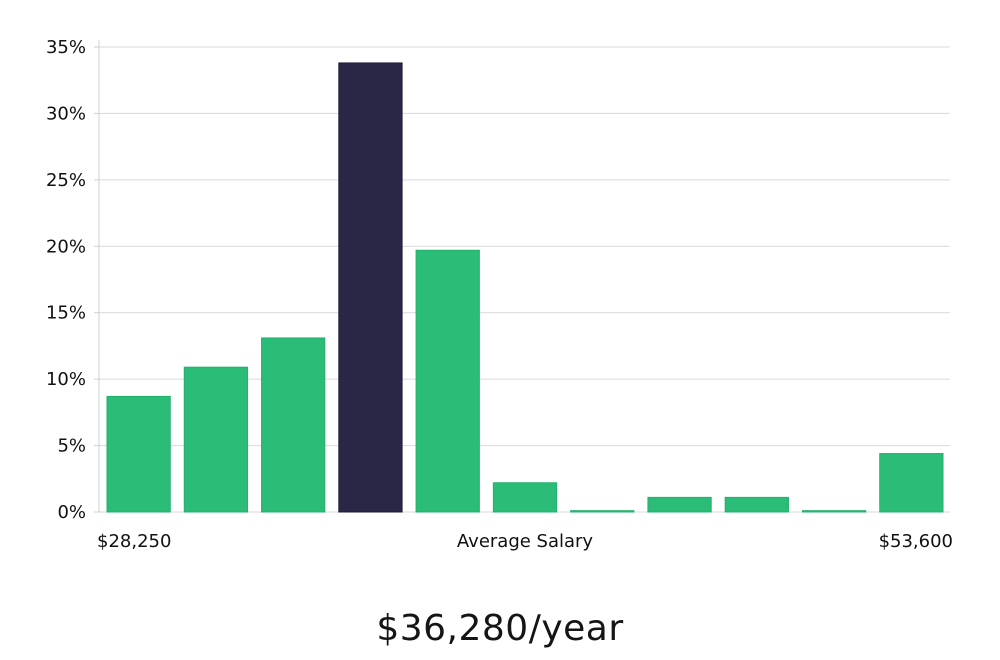  What do you see at coordinates (66, 180) in the screenshot?
I see `y-tick-label: 25%` at bounding box center [66, 180].